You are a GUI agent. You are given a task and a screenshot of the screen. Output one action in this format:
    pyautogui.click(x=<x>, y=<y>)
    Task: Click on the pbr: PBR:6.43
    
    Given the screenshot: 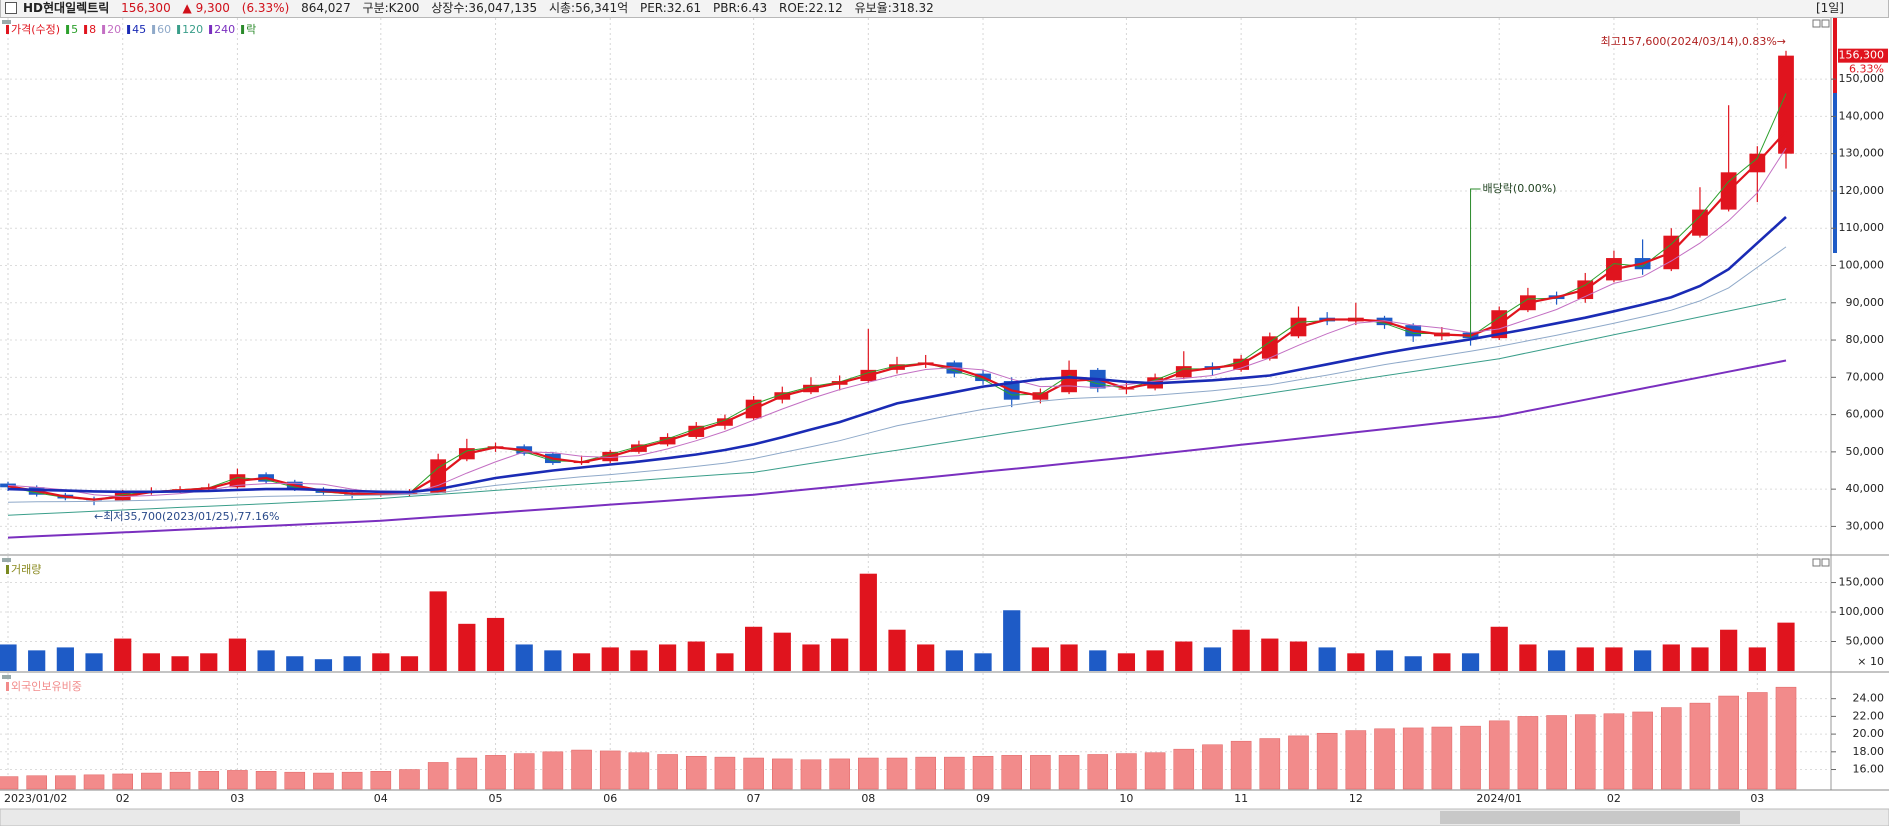 What is the action you would take?
    pyautogui.click(x=740, y=8)
    